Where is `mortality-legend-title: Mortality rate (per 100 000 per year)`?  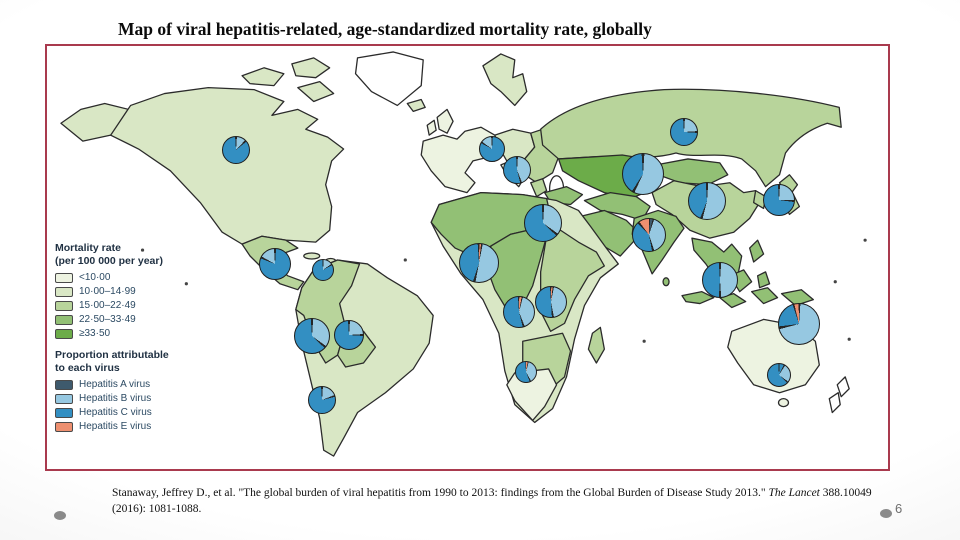
mortality-legend-title: Mortality rate (per 100 000 per year) is located at coordinates (109, 254).